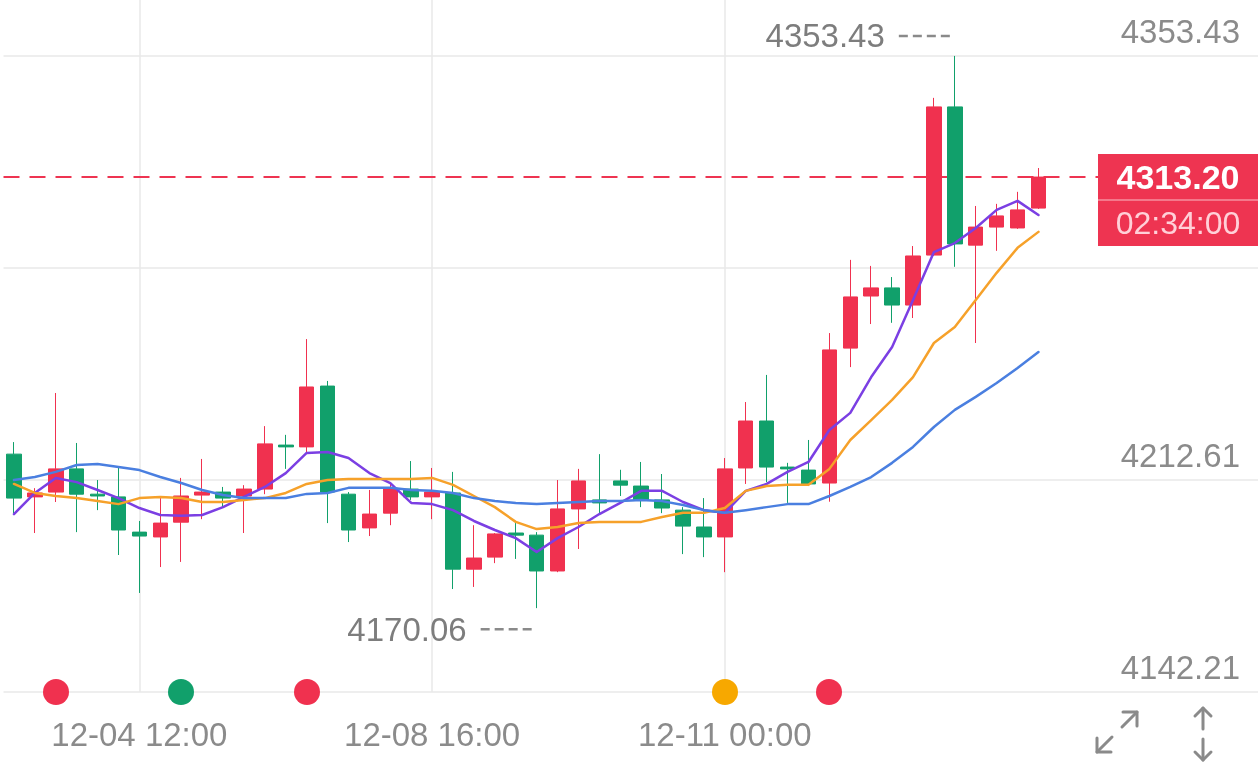 This screenshot has width=1260, height=784. I want to click on text: 02:34:00, so click(1178, 223).